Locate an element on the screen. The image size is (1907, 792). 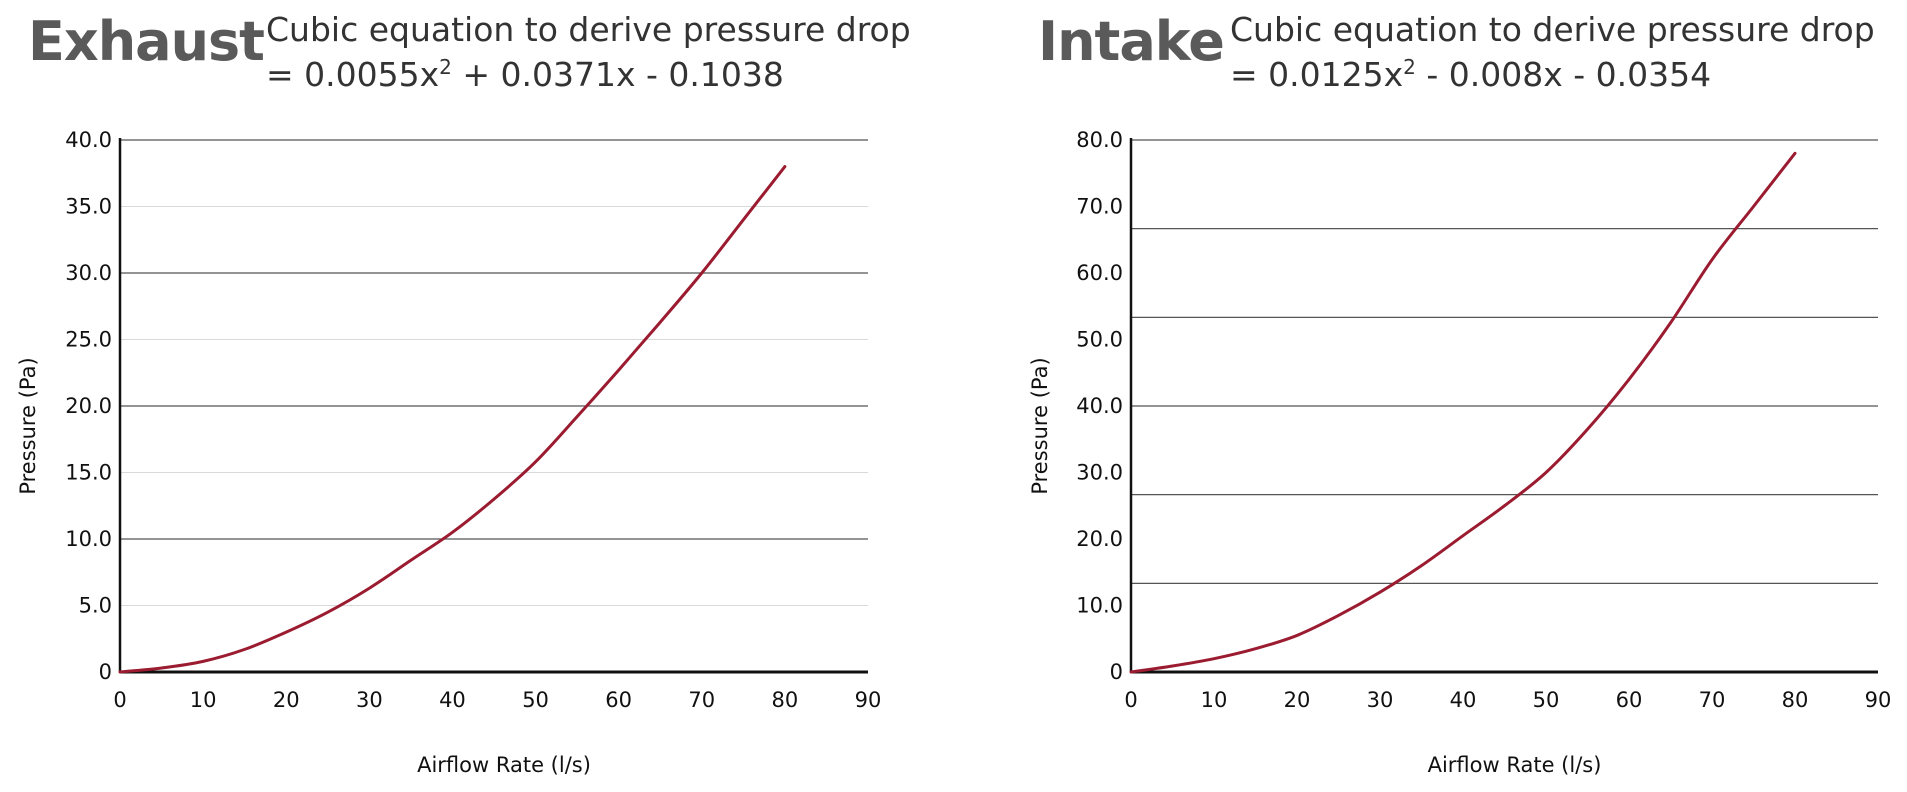
exhaust-title: Exhaust is located at coordinates (146, 41).